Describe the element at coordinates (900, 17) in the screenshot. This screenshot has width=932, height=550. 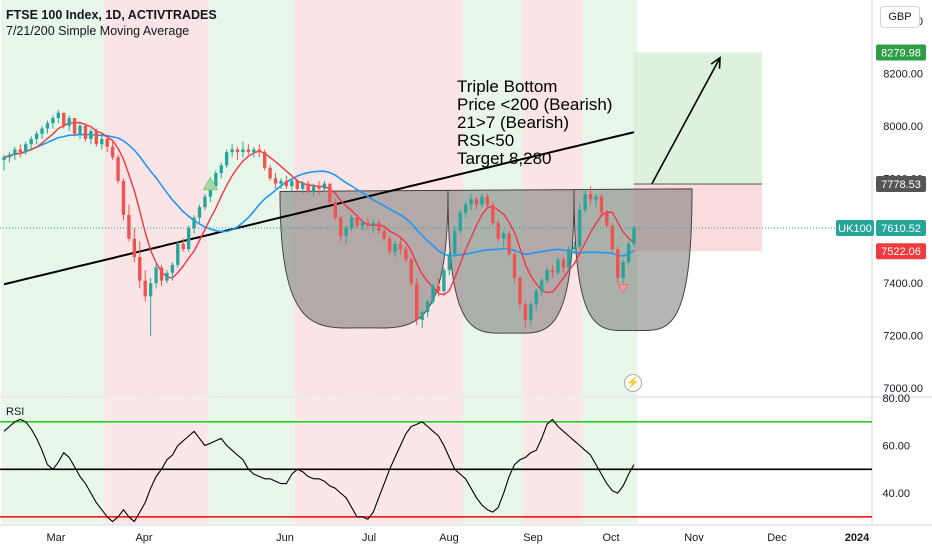
I see `currency-button: GBP` at that location.